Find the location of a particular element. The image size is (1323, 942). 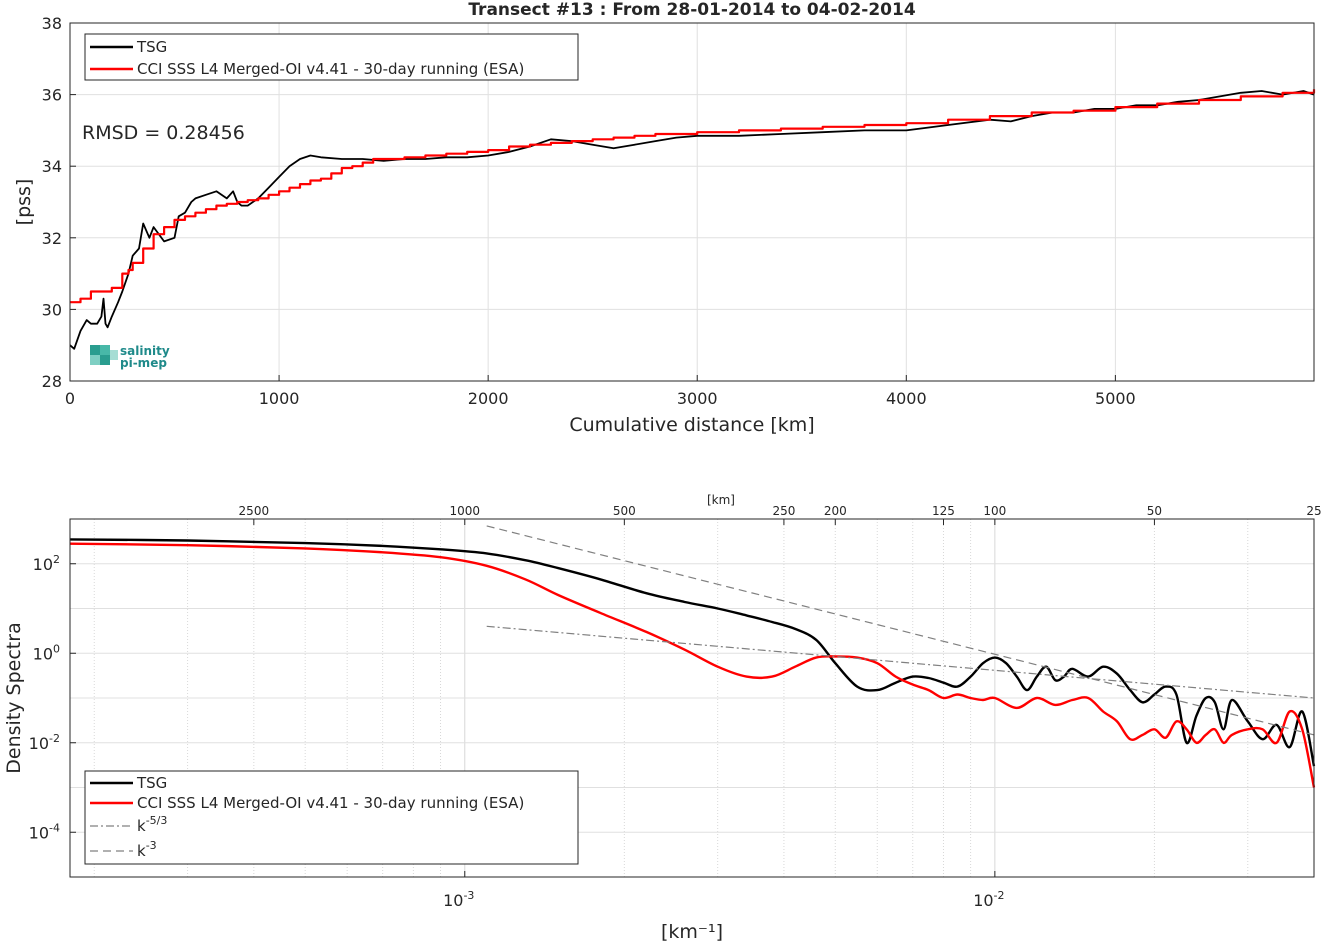

legend-label: k-3 is located at coordinates (147, 849).